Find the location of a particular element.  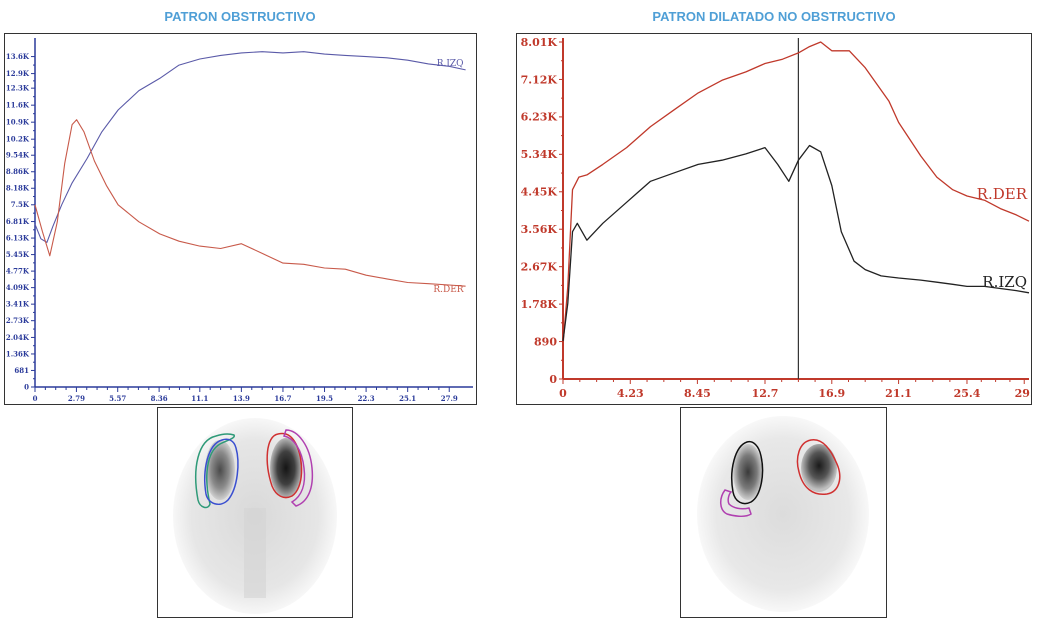

x-tick-label: 13.9 is located at coordinates (241, 398).